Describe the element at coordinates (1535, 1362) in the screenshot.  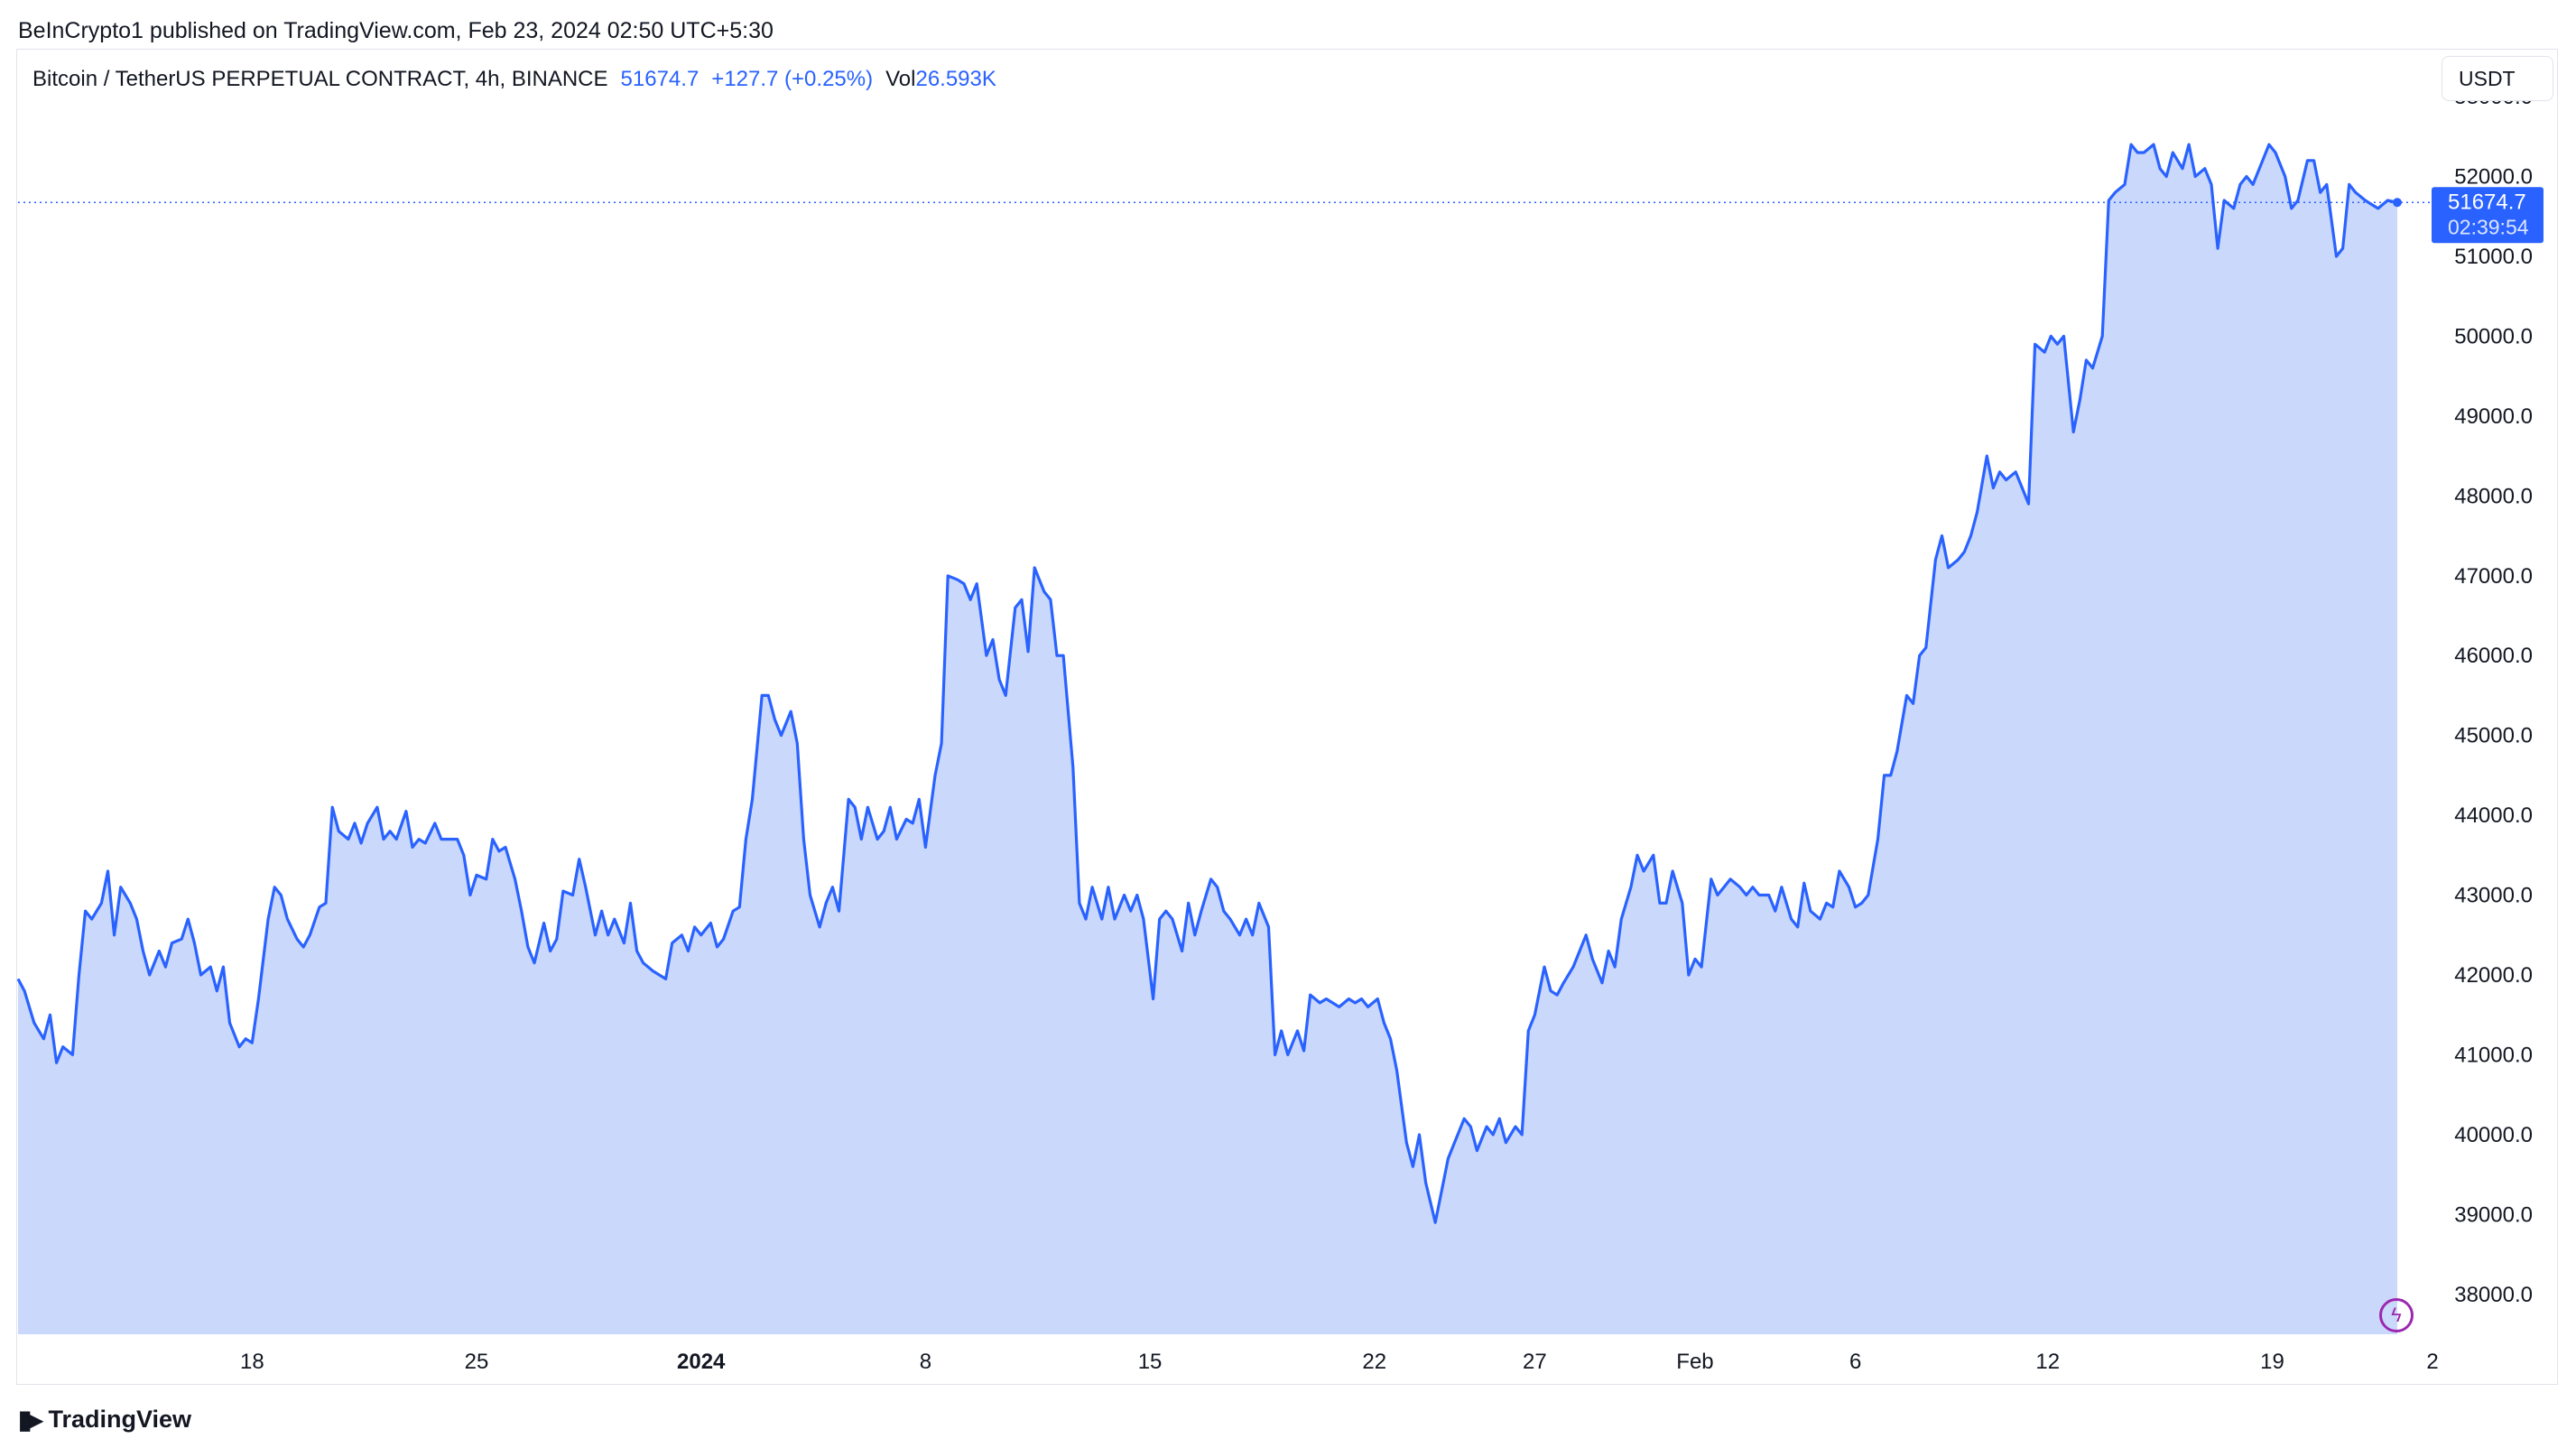
I see `x-tick-label: 27` at that location.